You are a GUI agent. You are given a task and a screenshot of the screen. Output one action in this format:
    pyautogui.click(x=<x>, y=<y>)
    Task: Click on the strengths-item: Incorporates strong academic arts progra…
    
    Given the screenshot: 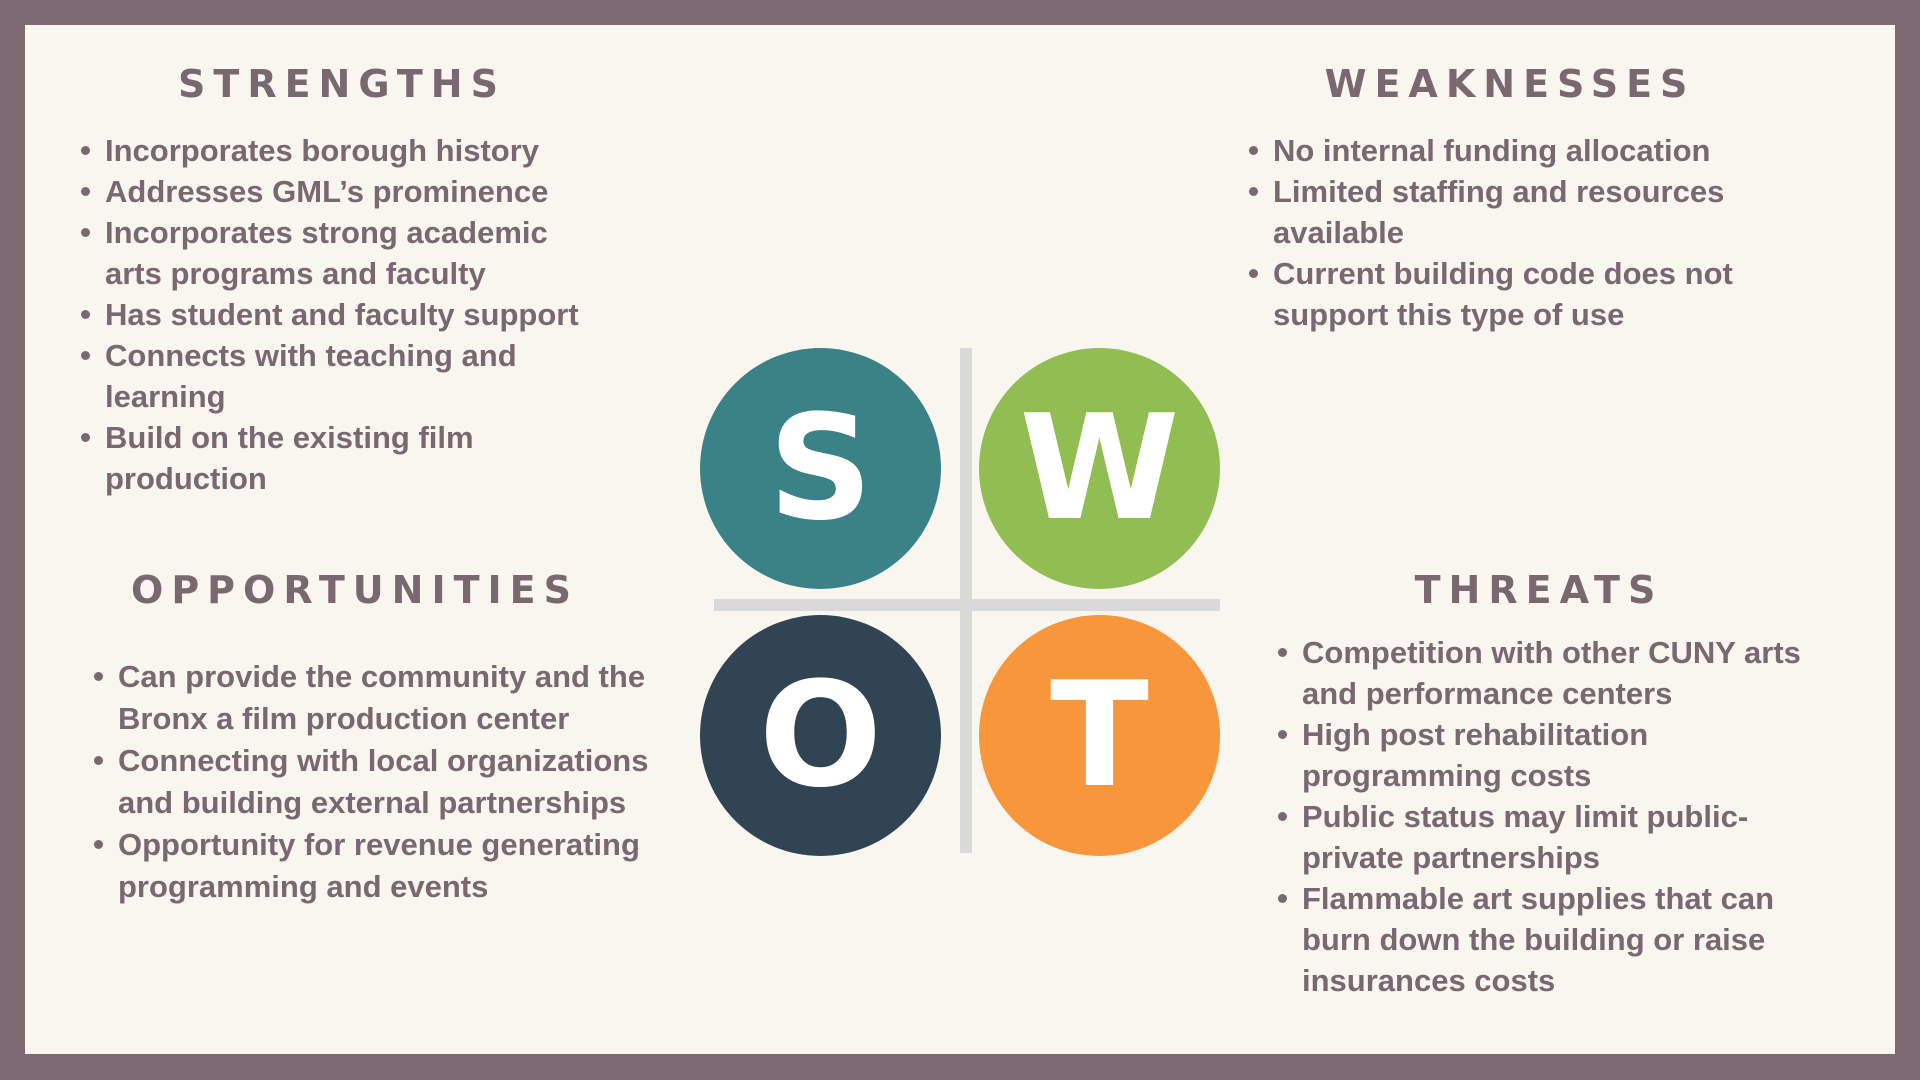 What is the action you would take?
    pyautogui.click(x=328, y=253)
    